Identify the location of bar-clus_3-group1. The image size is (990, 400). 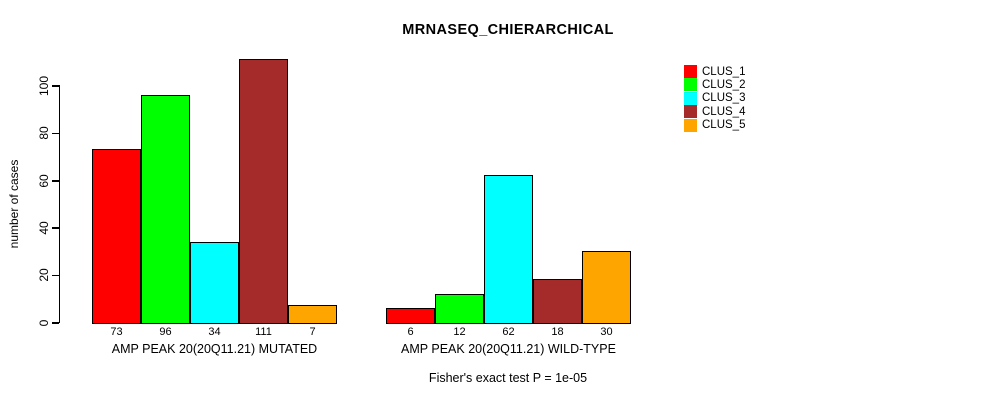
(214, 283).